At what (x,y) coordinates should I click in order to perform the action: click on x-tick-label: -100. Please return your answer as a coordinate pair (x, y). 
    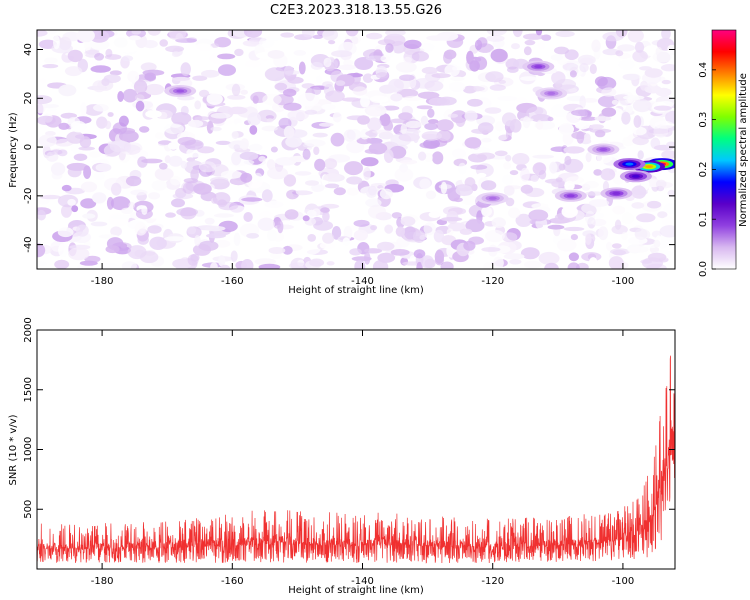
    Looking at the image, I should click on (623, 281).